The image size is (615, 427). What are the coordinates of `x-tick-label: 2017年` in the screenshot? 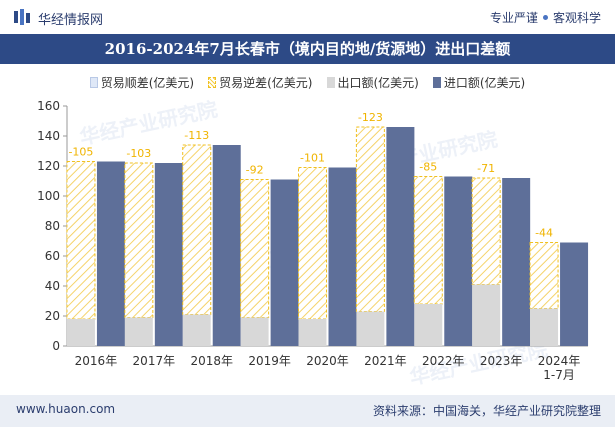 It's located at (154, 361).